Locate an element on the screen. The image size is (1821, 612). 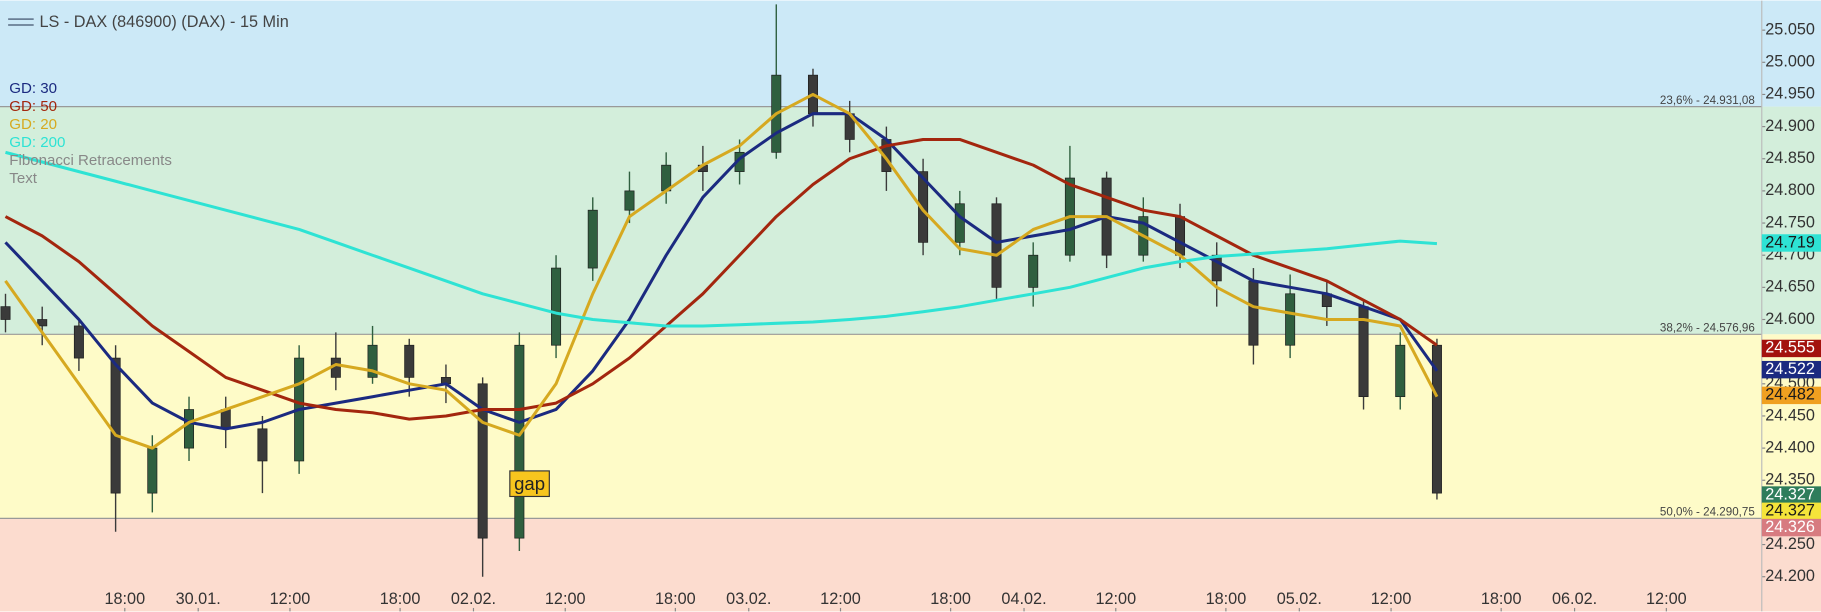
fib-label: 23,6% - 24.931,08 is located at coordinates (1707, 100).